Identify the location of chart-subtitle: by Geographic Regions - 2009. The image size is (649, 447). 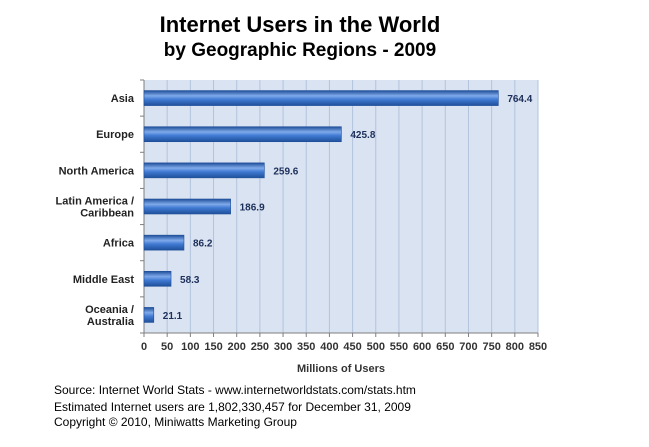
(300, 50).